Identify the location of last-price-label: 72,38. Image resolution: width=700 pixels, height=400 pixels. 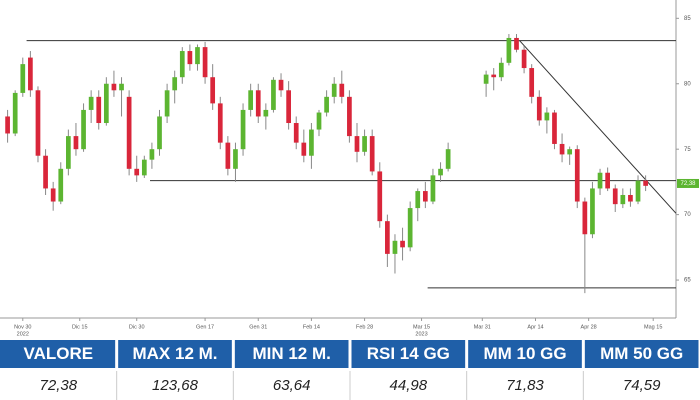
(688, 184).